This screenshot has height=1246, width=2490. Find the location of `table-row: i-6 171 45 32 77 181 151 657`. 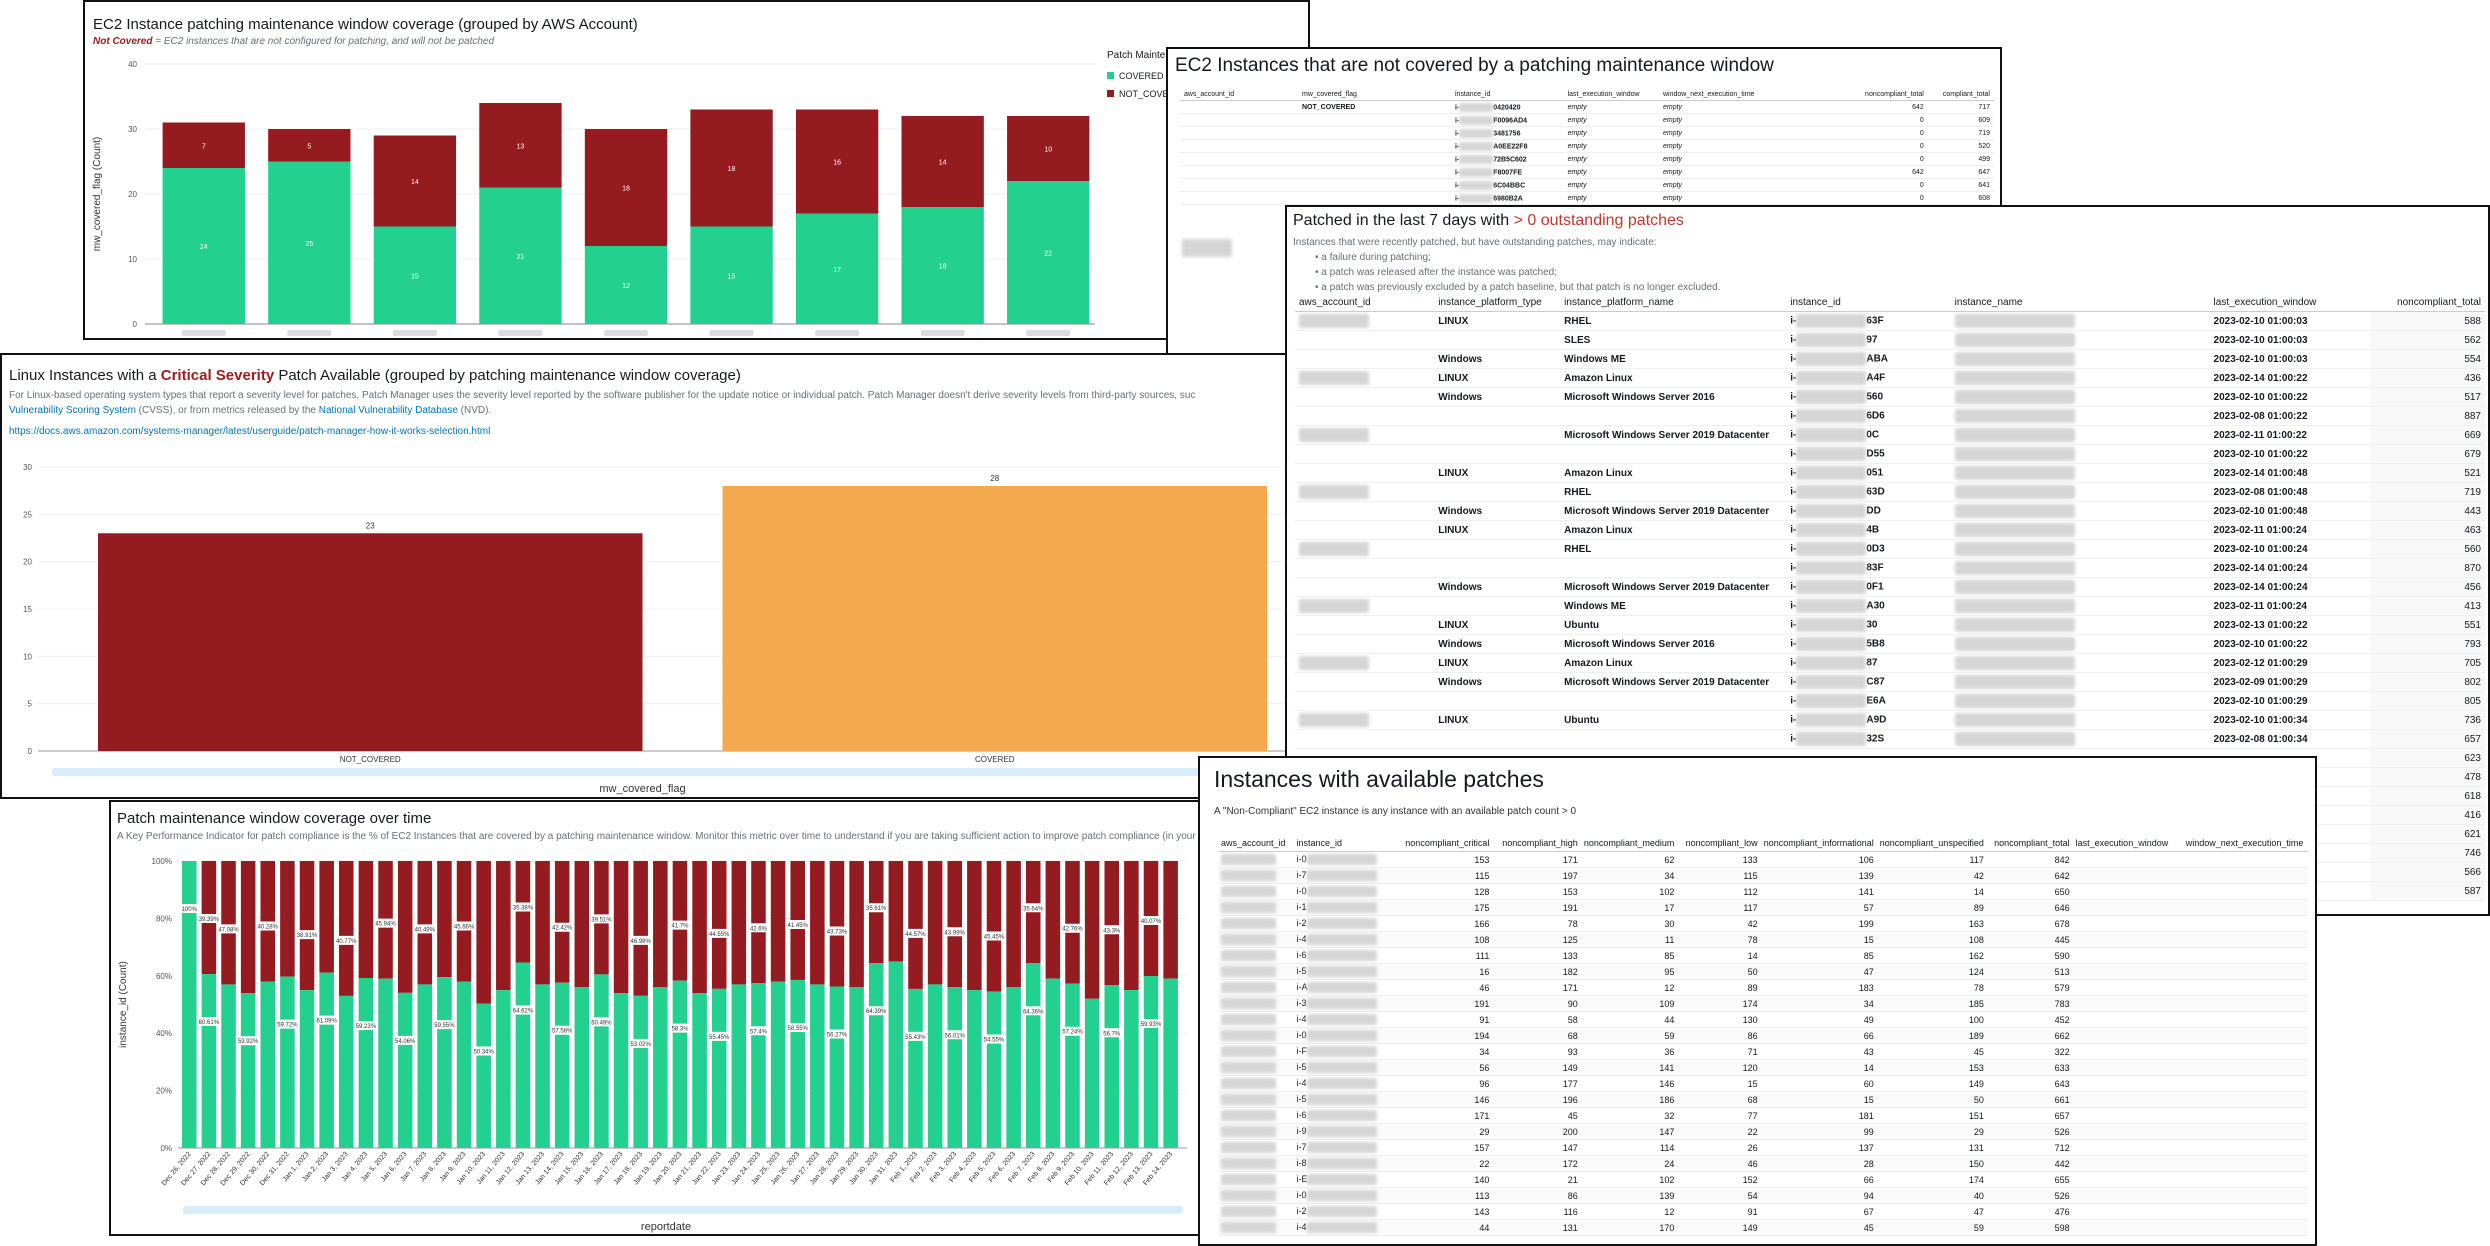

table-row: i-6 171 45 32 77 181 151 657 is located at coordinates (1763, 1115).